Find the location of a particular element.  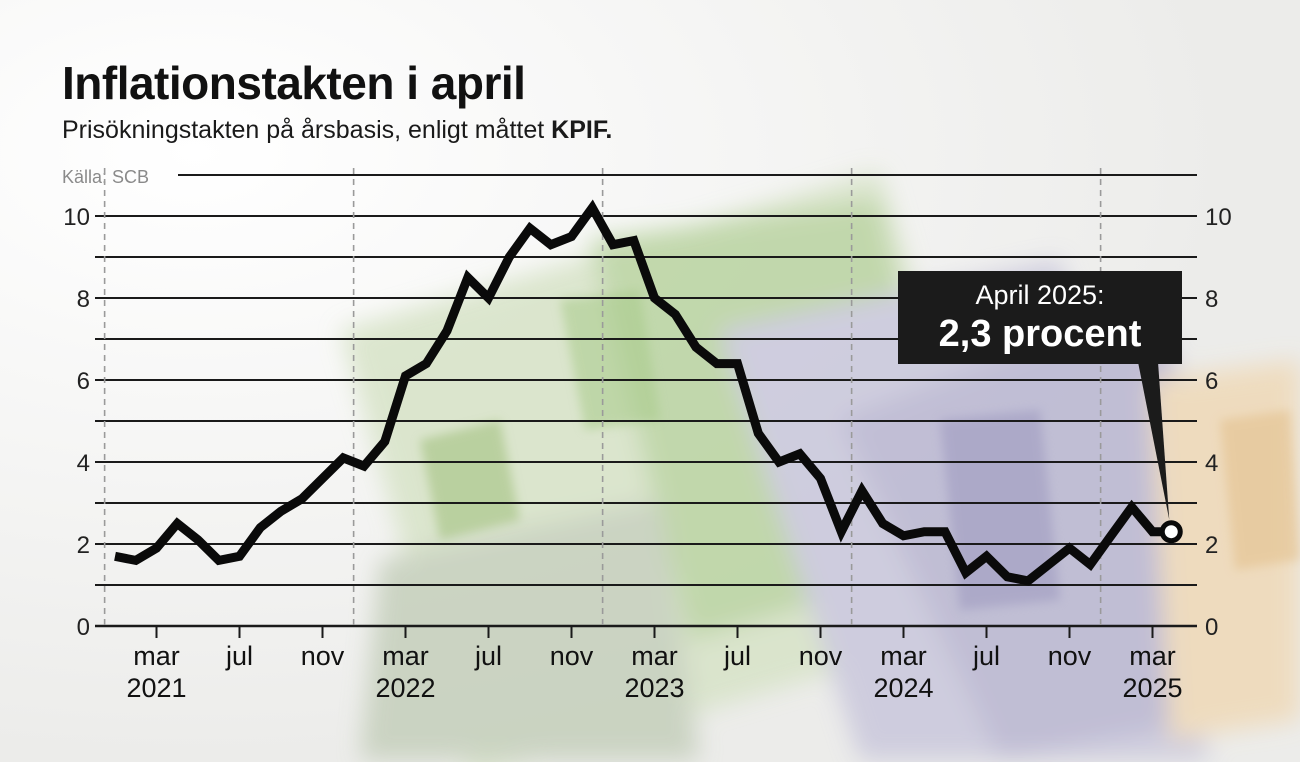

x-year-label: 2021 is located at coordinates (156, 688).